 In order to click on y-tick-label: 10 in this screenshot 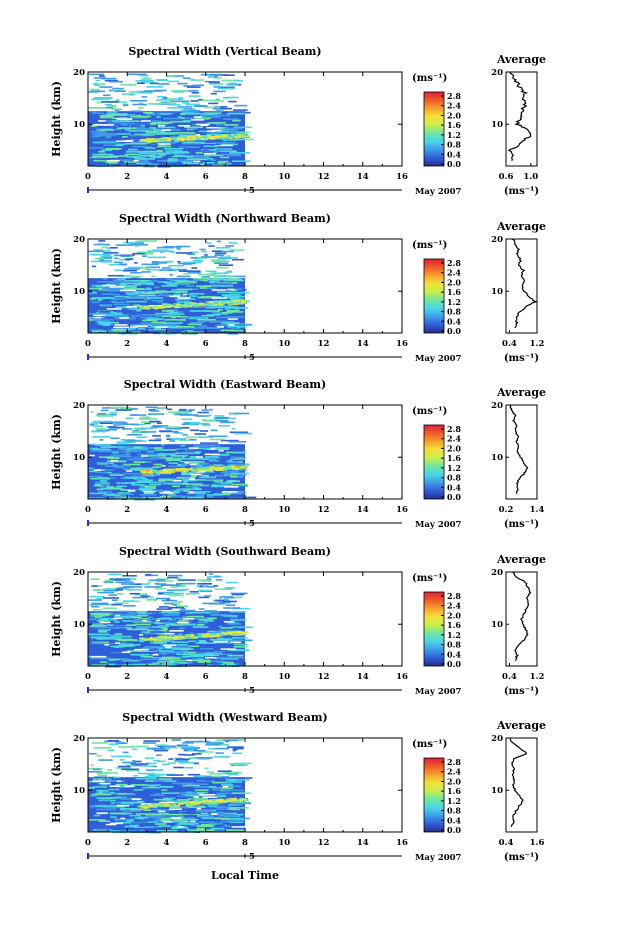, I will do `click(79, 292)`.